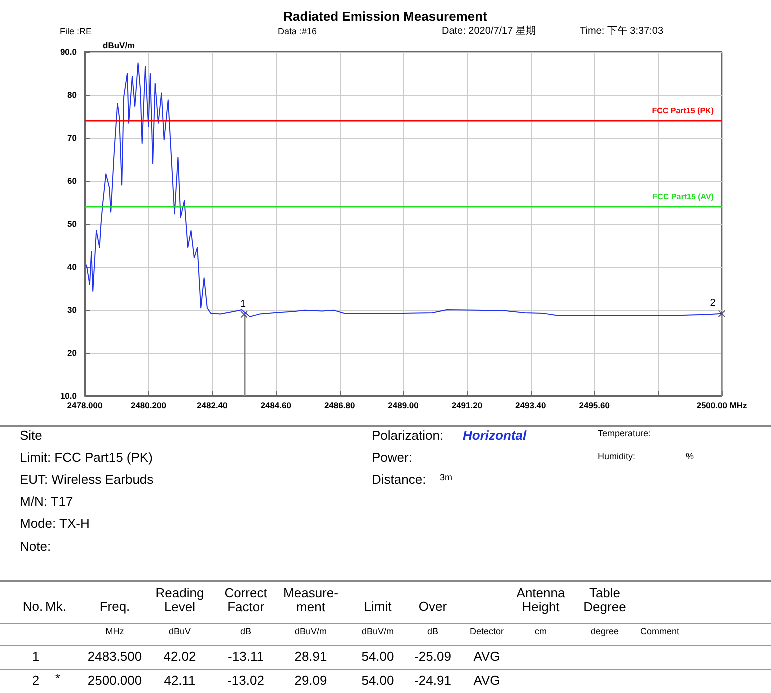  I want to click on x-tick-label: 2478.000, so click(85, 405).